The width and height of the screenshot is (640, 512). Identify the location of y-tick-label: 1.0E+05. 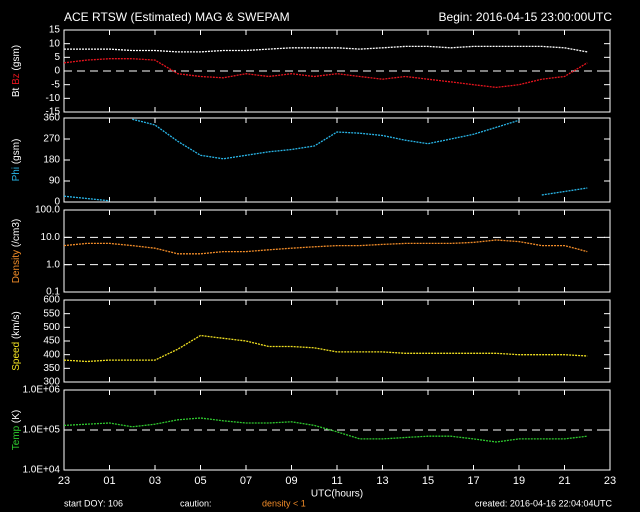
(41, 430).